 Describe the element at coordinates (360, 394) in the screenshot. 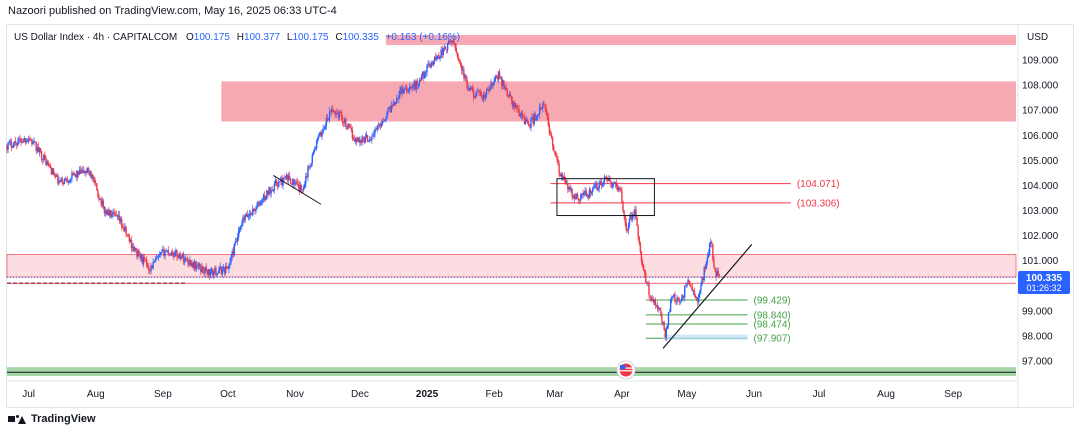

I see `x-tick-label-5: Dec` at that location.